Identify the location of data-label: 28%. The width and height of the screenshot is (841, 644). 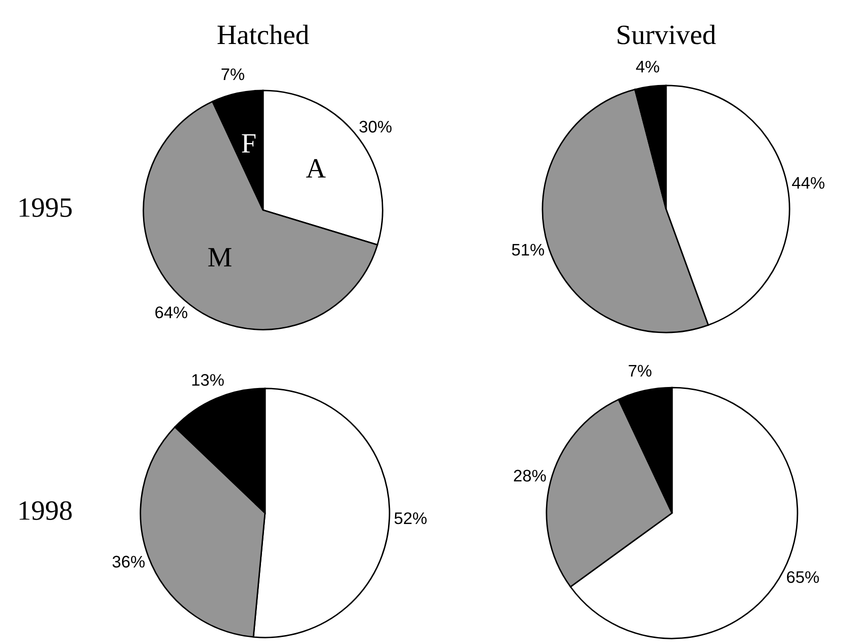
(530, 476).